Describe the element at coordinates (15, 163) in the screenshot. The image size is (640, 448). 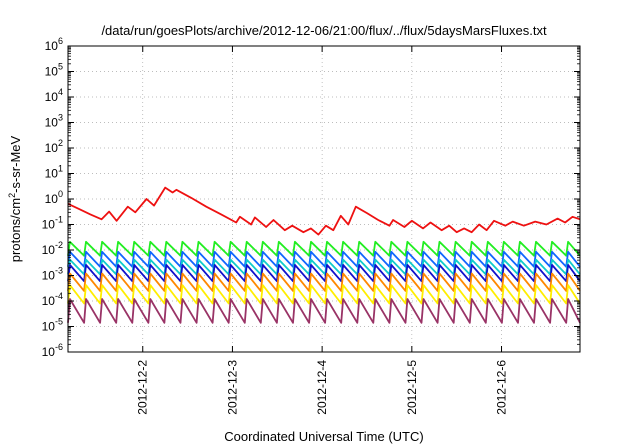
I see `y-axis-label-part: -s-sr-MeV` at that location.